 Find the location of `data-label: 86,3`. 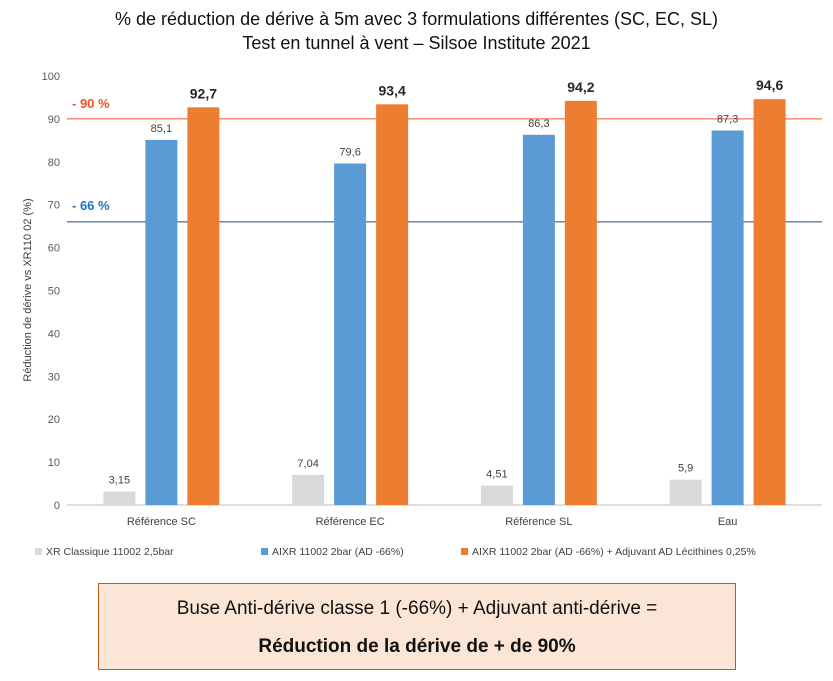

data-label: 86,3 is located at coordinates (538, 124).